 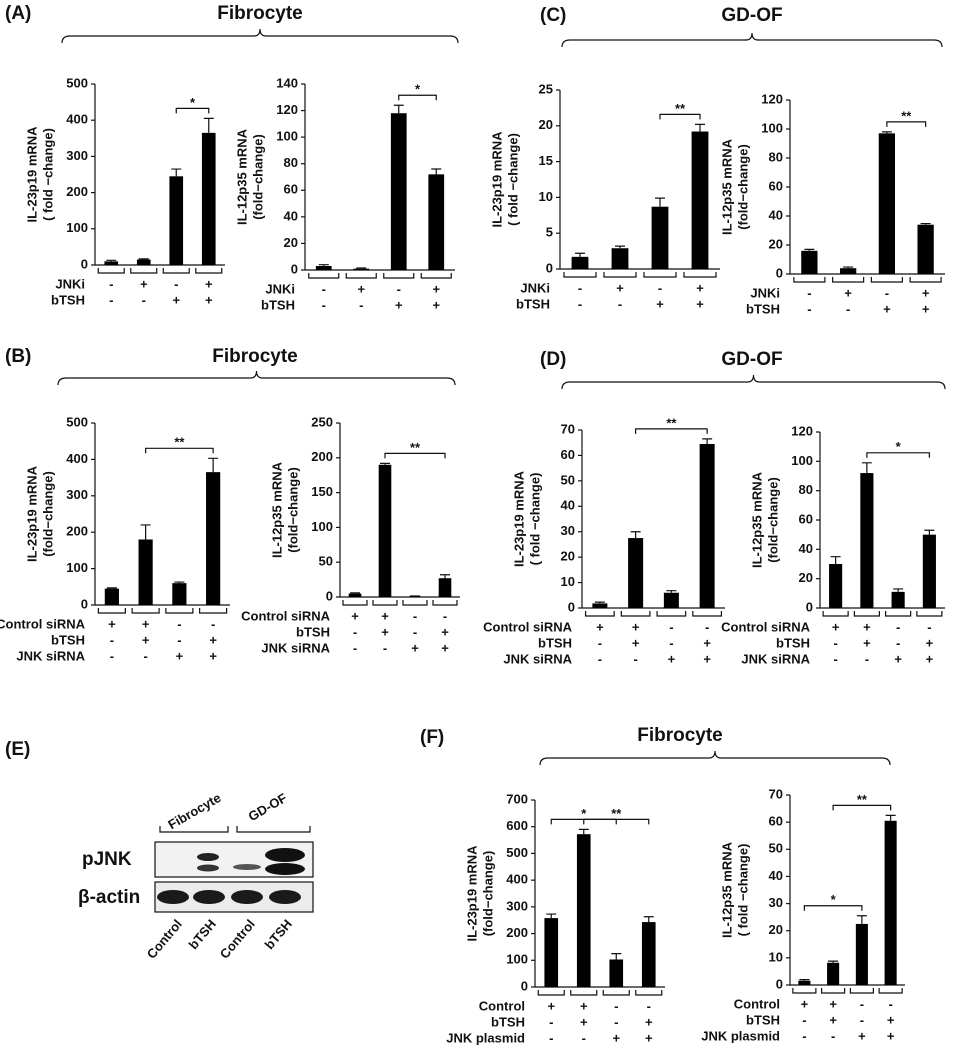 I want to click on condition-label: bTSH, so click(x=313, y=631).